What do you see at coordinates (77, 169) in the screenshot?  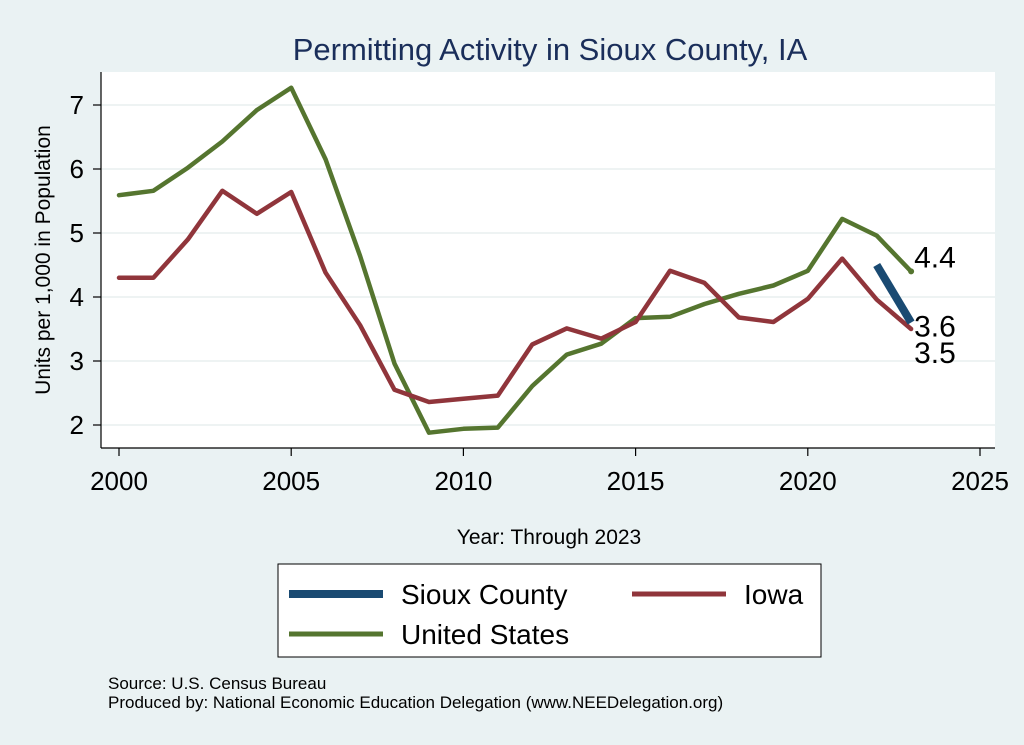 I see `y-tick-label: 6` at bounding box center [77, 169].